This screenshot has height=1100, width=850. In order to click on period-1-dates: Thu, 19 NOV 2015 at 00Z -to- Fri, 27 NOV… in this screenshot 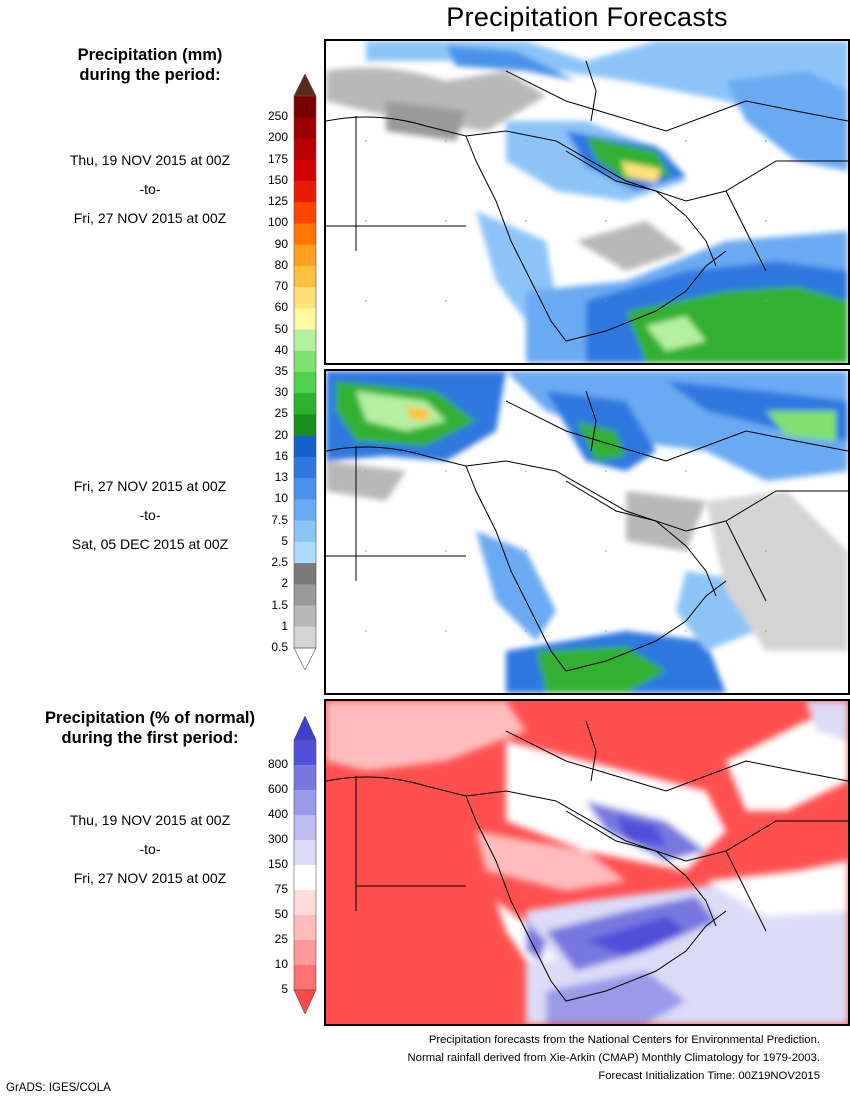, I will do `click(150, 189)`.